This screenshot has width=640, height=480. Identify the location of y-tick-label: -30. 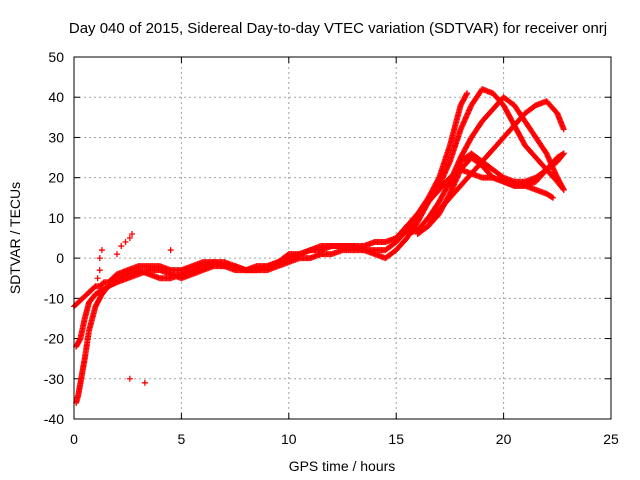
(54, 379).